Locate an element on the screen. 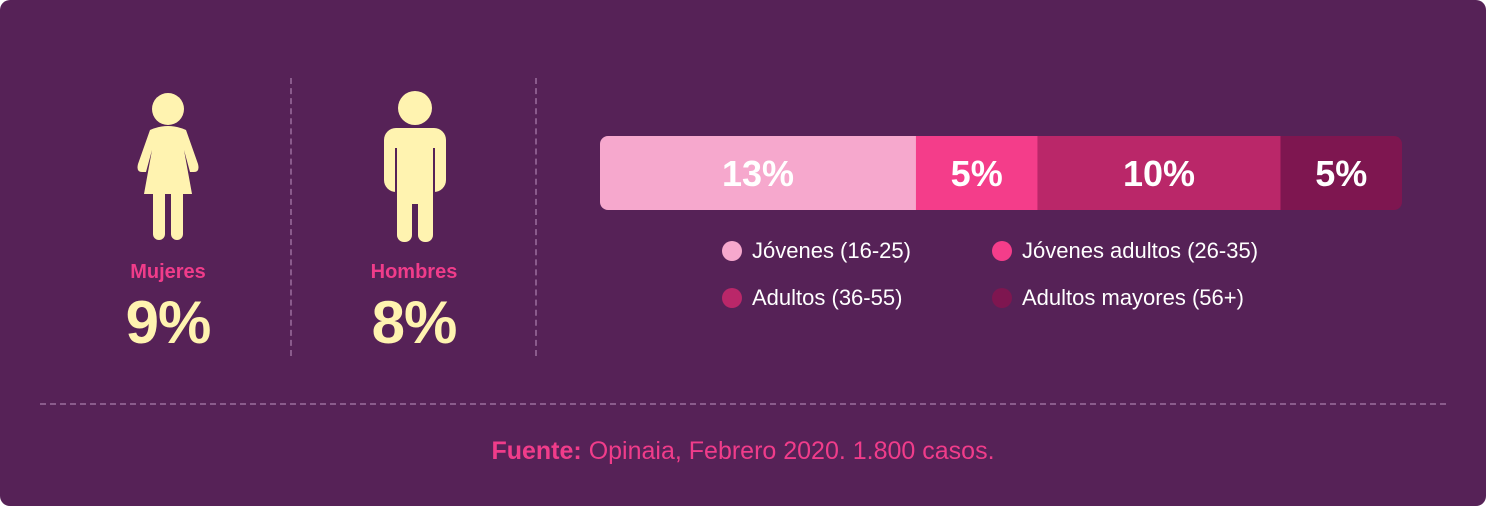 Image resolution: width=1486 pixels, height=506 pixels. women-value: 9% is located at coordinates (168, 322).